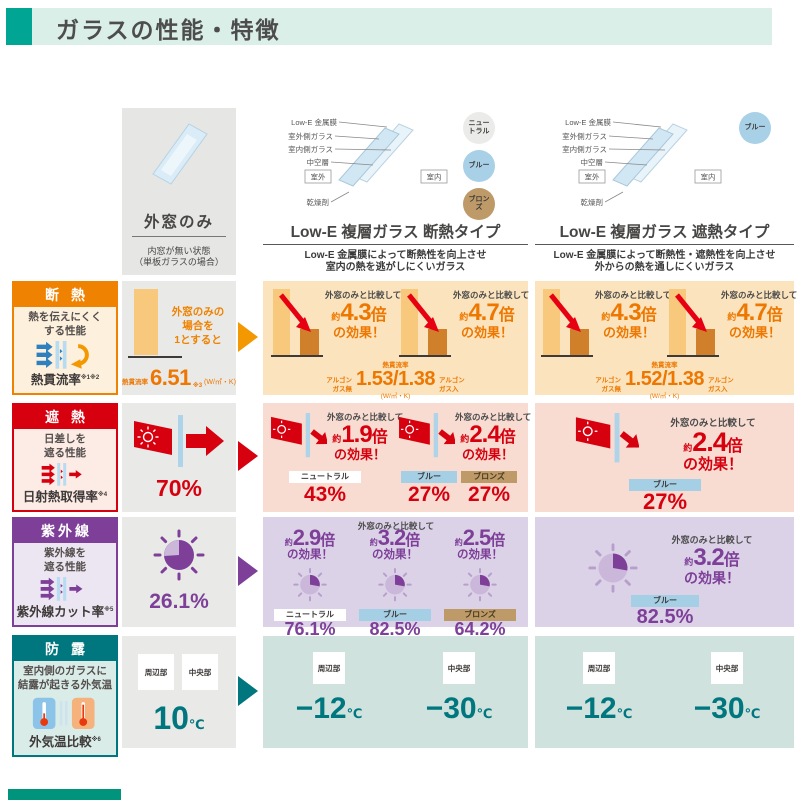 The image size is (800, 800). Describe the element at coordinates (179, 441) in the screenshot. I see `sun-through-glass-icon` at that location.